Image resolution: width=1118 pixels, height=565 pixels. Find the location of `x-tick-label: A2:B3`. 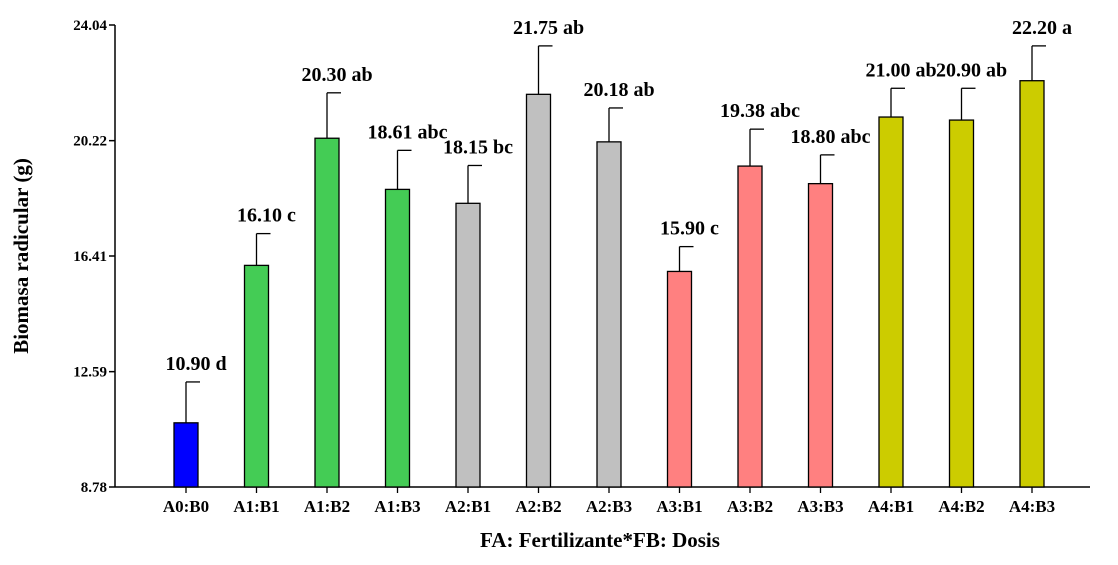

x-tick-label: A2:B3 is located at coordinates (609, 506).